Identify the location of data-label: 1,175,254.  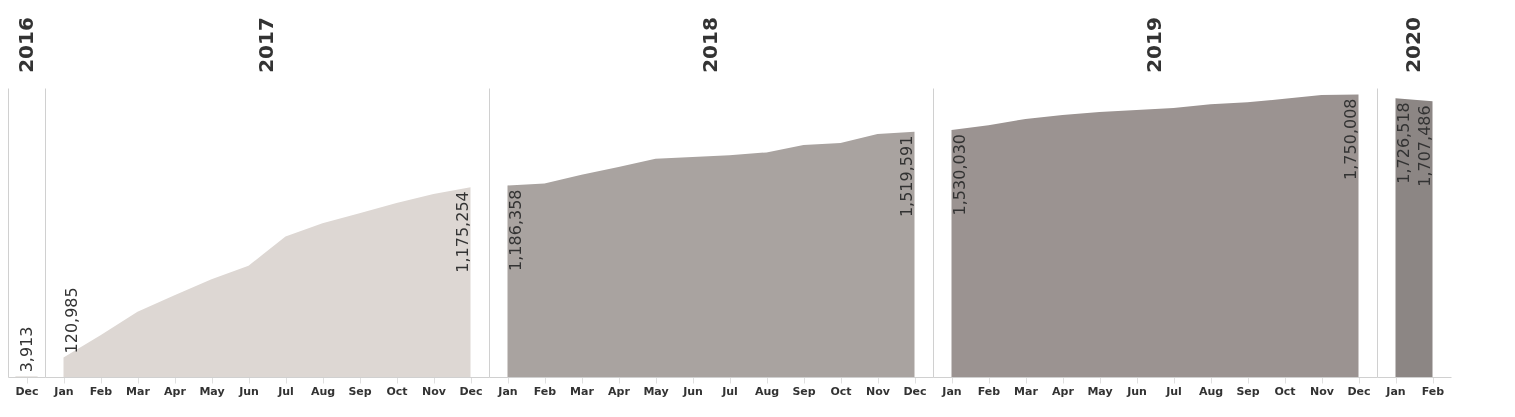
(462, 232).